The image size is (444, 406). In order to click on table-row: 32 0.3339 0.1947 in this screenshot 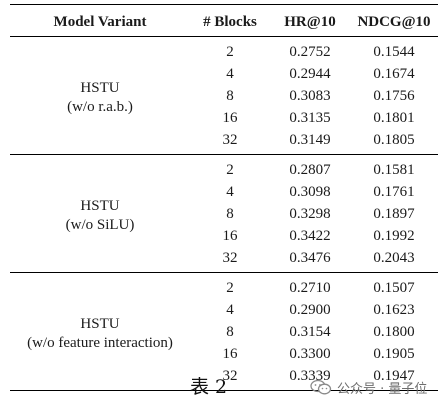, I will do `click(224, 378)`.